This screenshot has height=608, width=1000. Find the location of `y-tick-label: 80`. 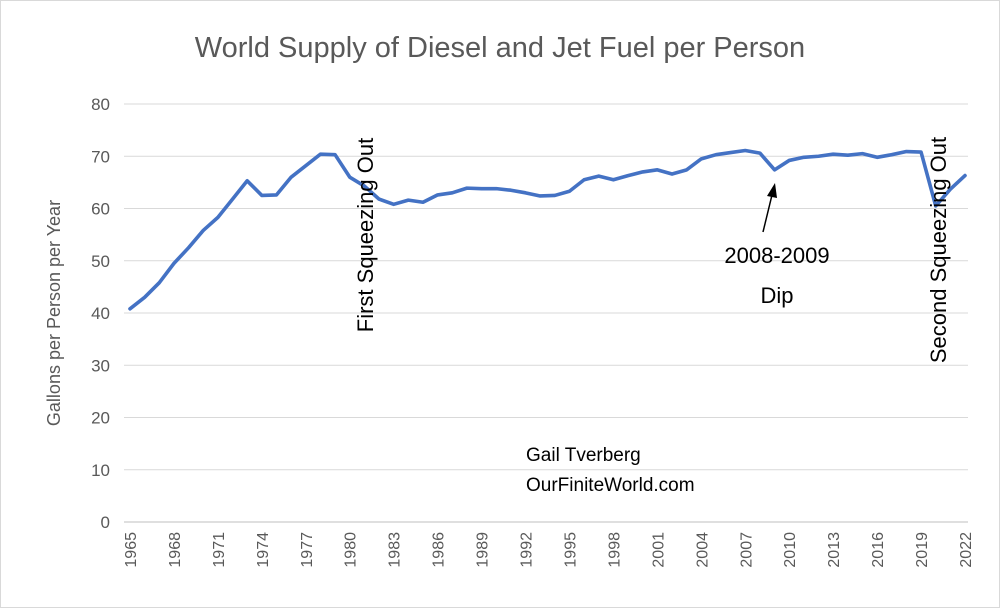

y-tick-label: 80 is located at coordinates (100, 104).